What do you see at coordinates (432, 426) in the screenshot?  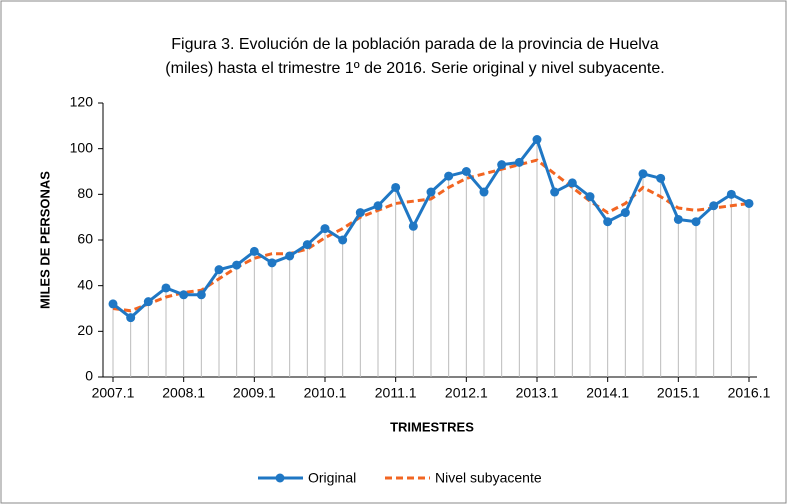 I see `x-axis-label: TRIMESTRES` at bounding box center [432, 426].